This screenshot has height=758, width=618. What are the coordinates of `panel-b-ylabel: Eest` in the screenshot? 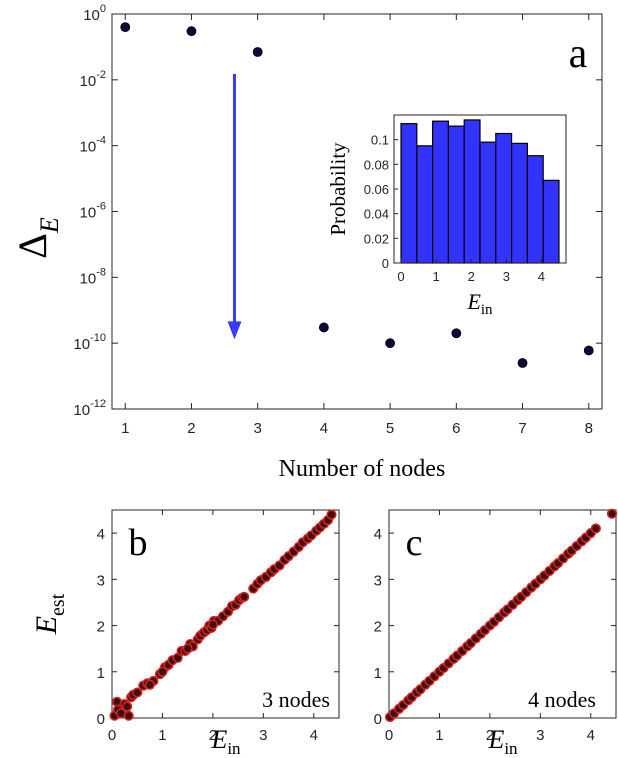 It's located at (49, 614).